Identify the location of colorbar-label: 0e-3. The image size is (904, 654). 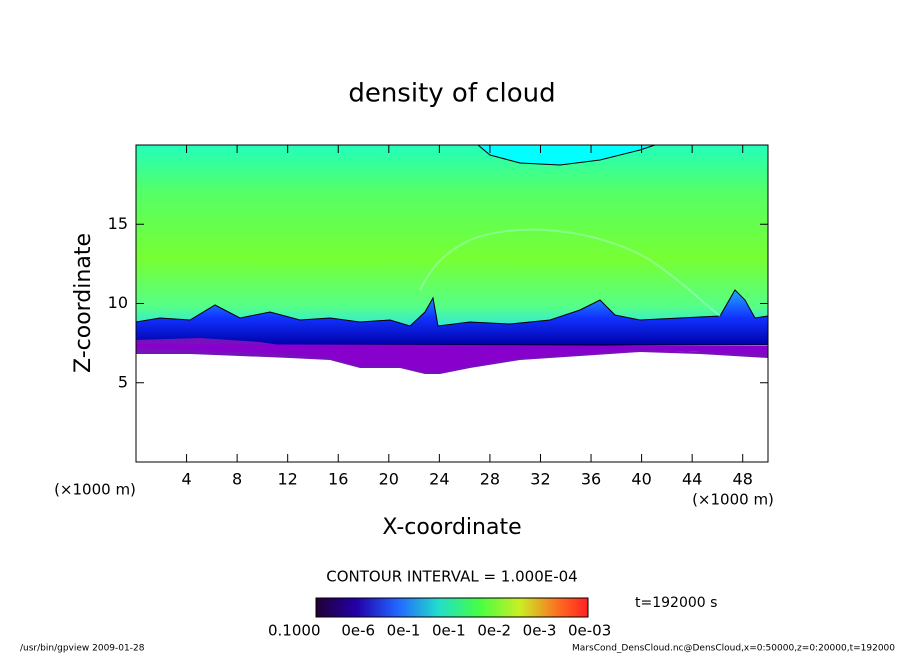
(540, 631).